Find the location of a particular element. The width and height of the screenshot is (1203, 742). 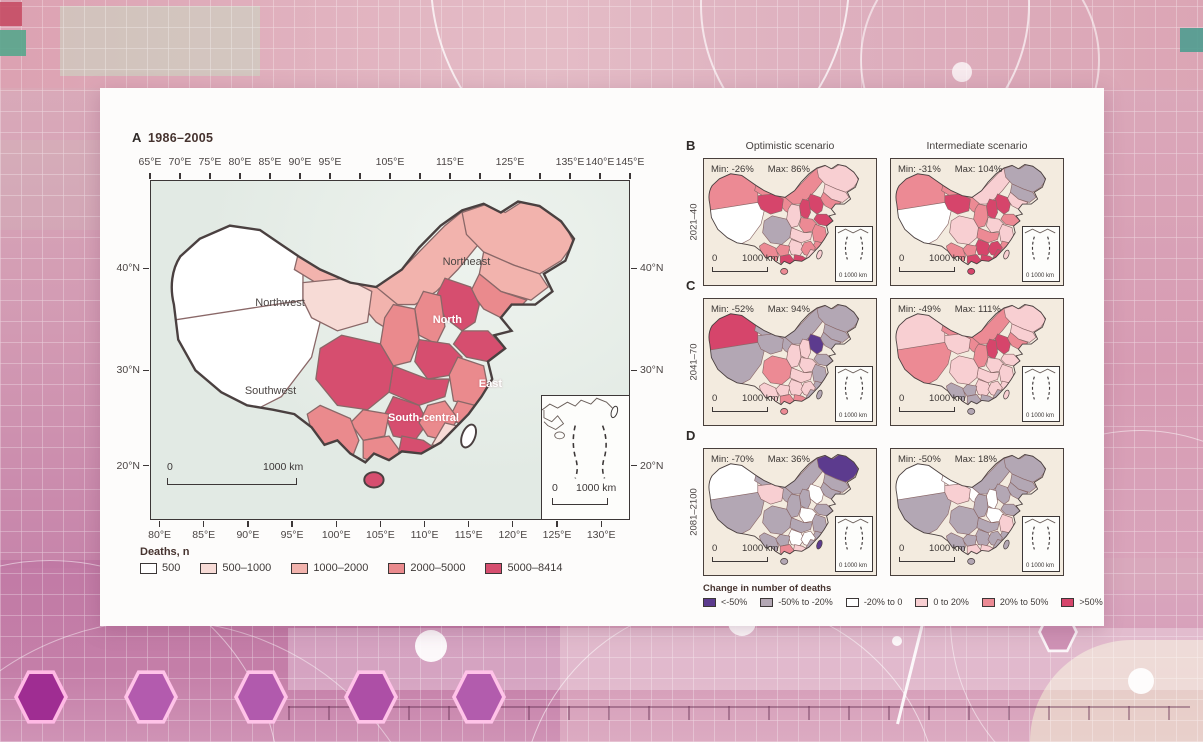

main-scale-bar is located at coordinates (232, 481).